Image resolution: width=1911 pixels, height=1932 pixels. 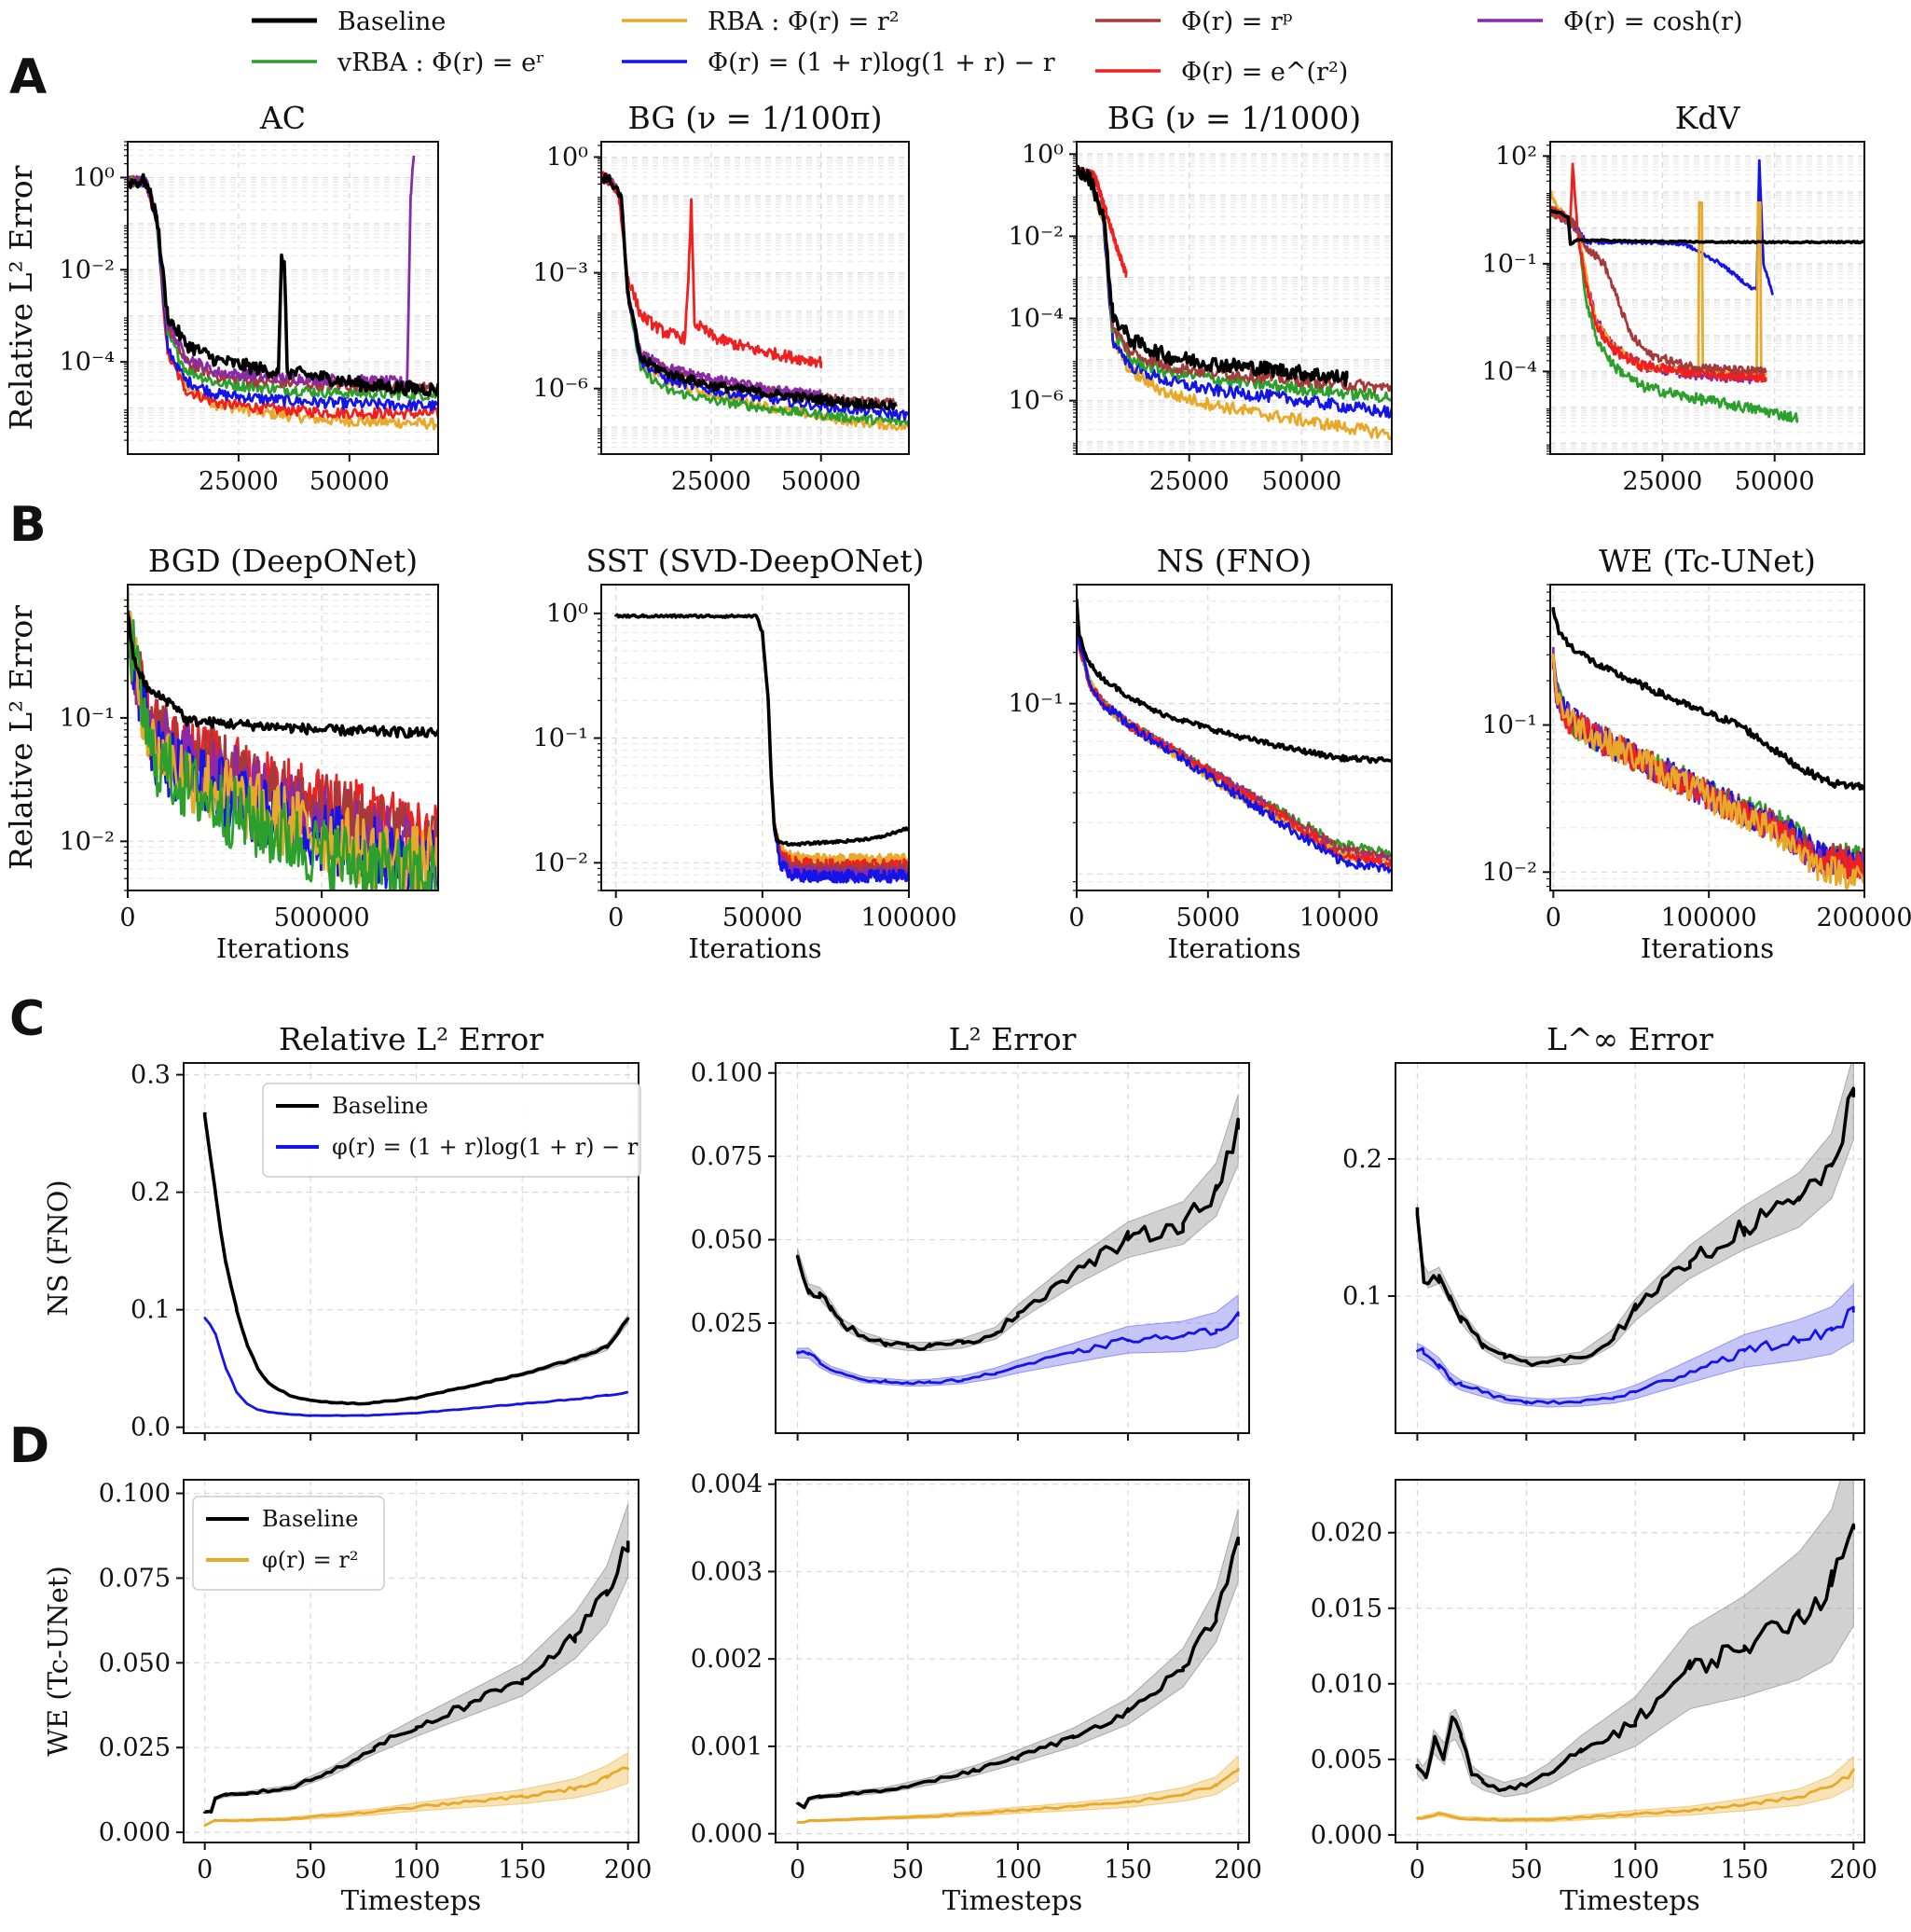 What do you see at coordinates (1234, 118) in the screenshot?
I see `subplot-title: BG (ν = 1/1000)` at bounding box center [1234, 118].